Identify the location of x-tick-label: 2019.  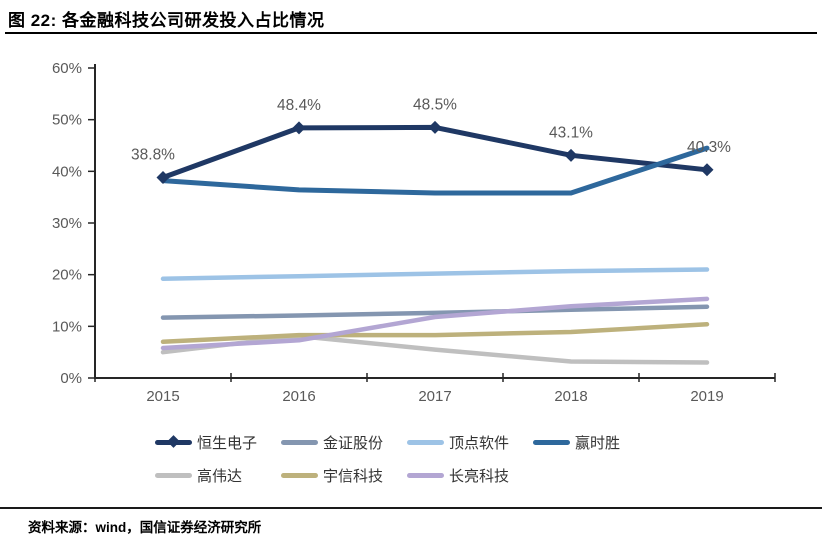
(706, 396).